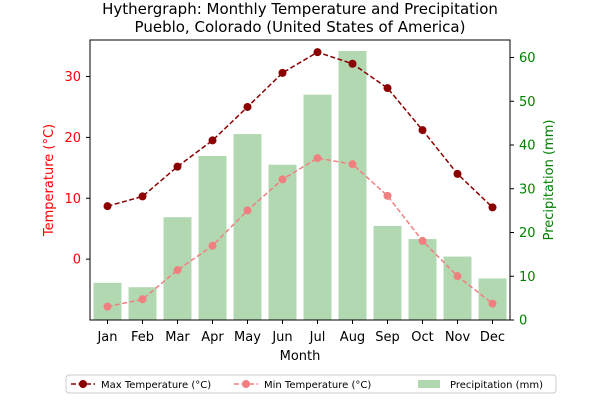 This screenshot has width=600, height=400. What do you see at coordinates (177, 166) in the screenshot?
I see `max-temp-point-mar` at bounding box center [177, 166].